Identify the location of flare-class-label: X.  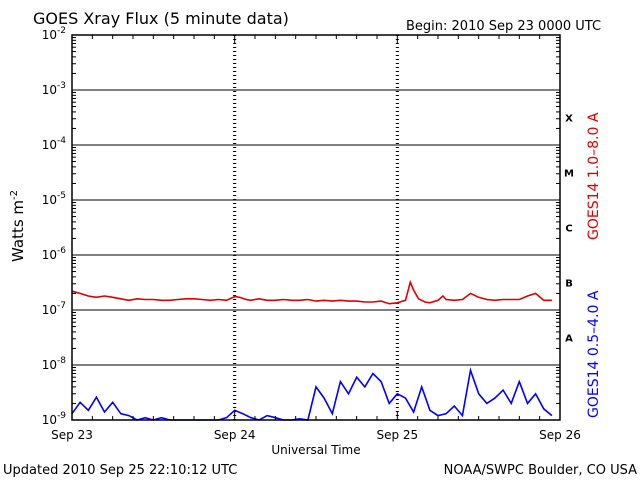
(569, 119).